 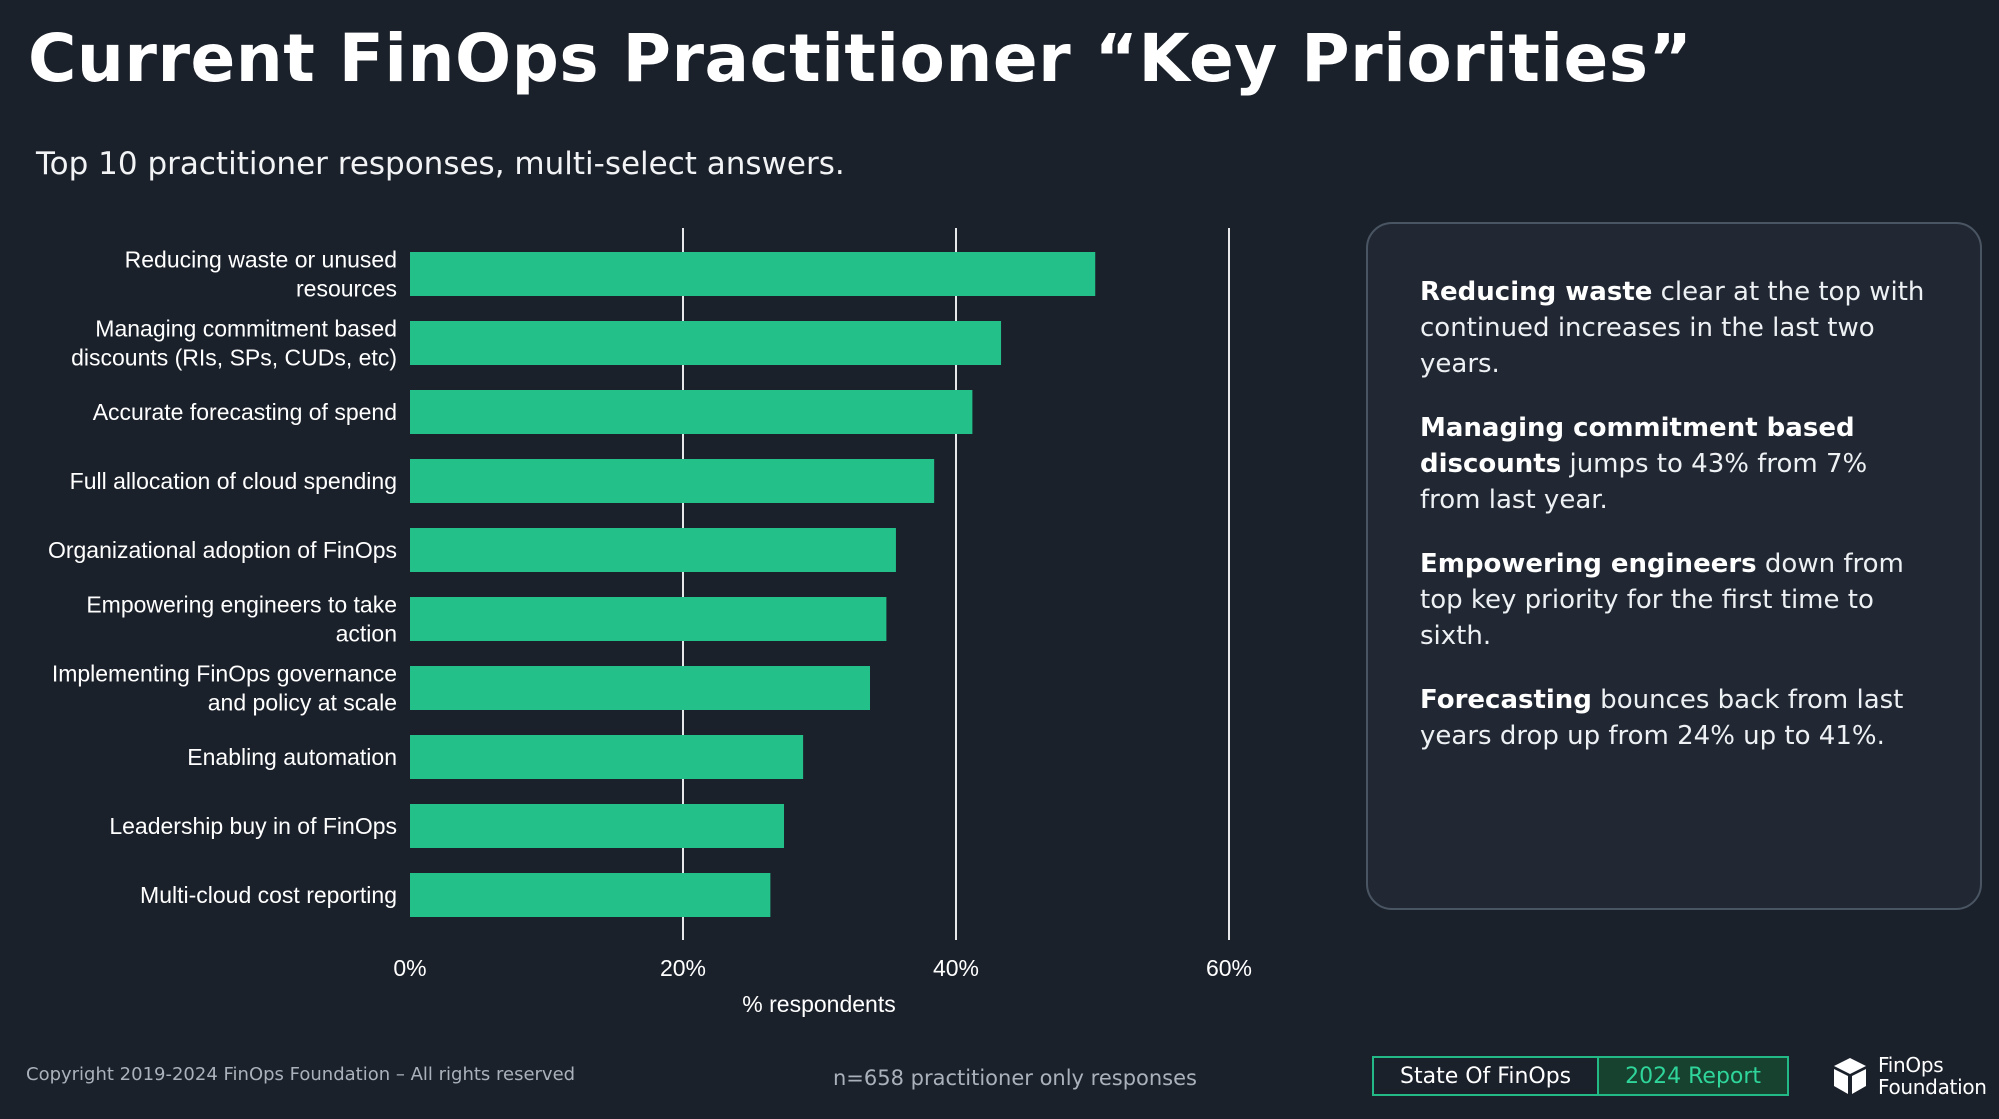 I want to click on category-label: Accurate forecasting of spend, so click(x=245, y=412).